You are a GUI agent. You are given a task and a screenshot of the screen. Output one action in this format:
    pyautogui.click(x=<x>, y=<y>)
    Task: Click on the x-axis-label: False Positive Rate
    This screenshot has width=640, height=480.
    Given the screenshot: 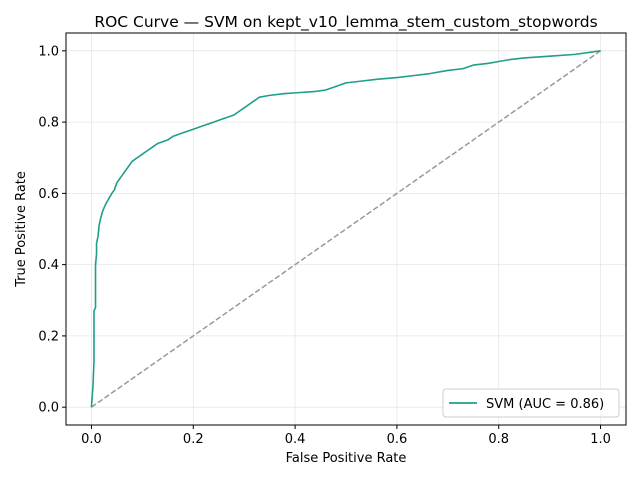 What is the action you would take?
    pyautogui.click(x=346, y=458)
    